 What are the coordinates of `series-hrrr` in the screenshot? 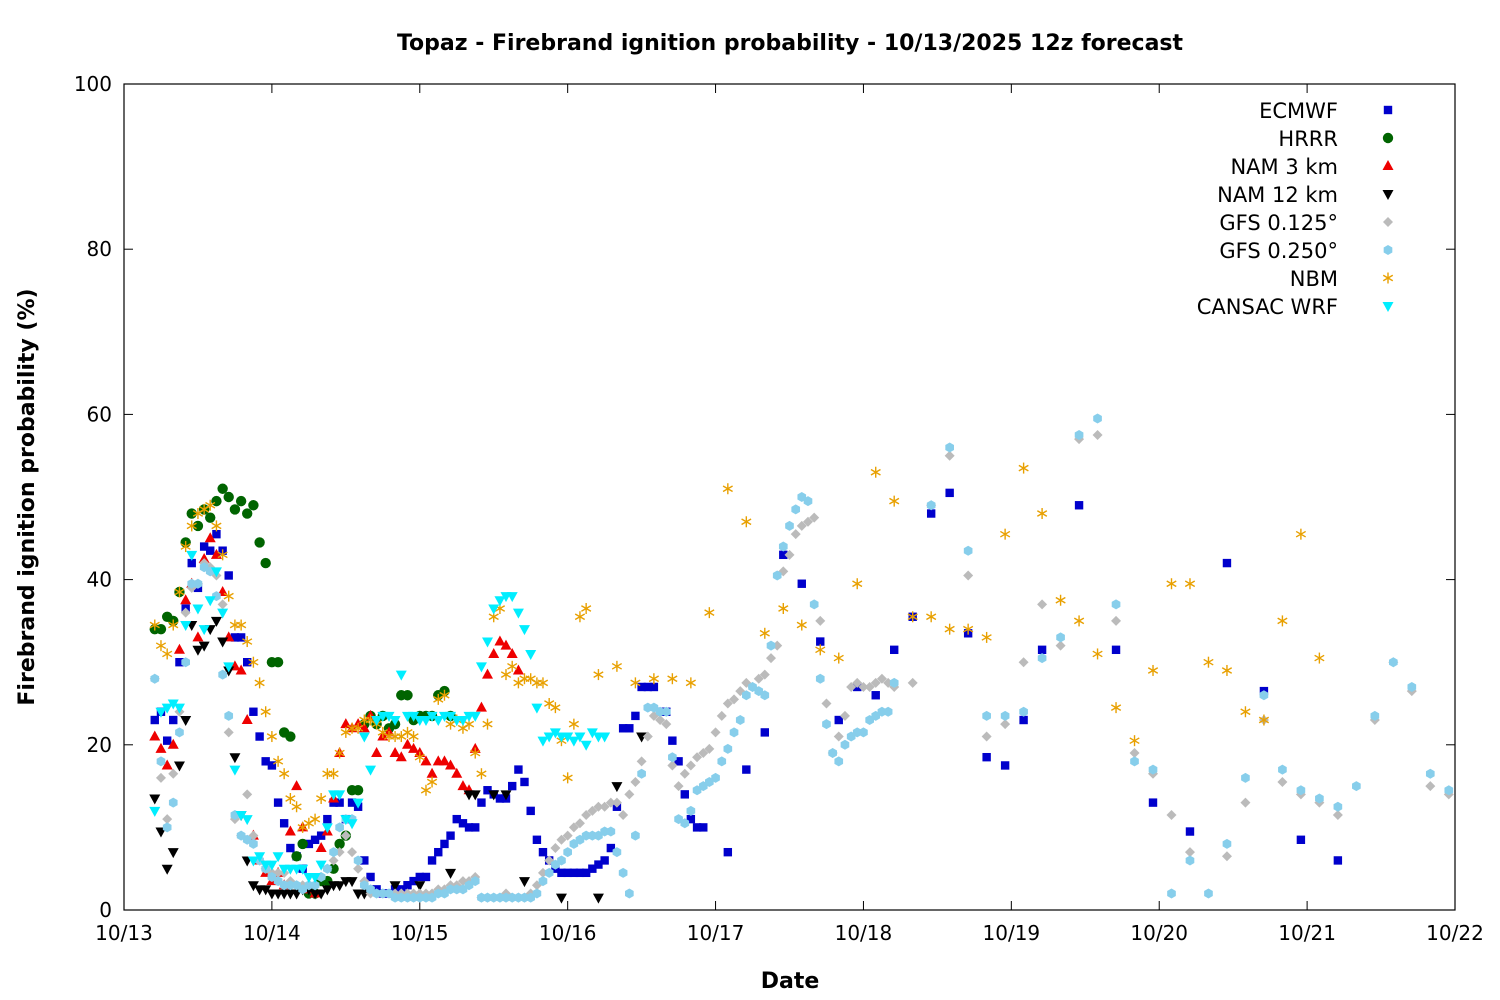 It's located at (302, 691).